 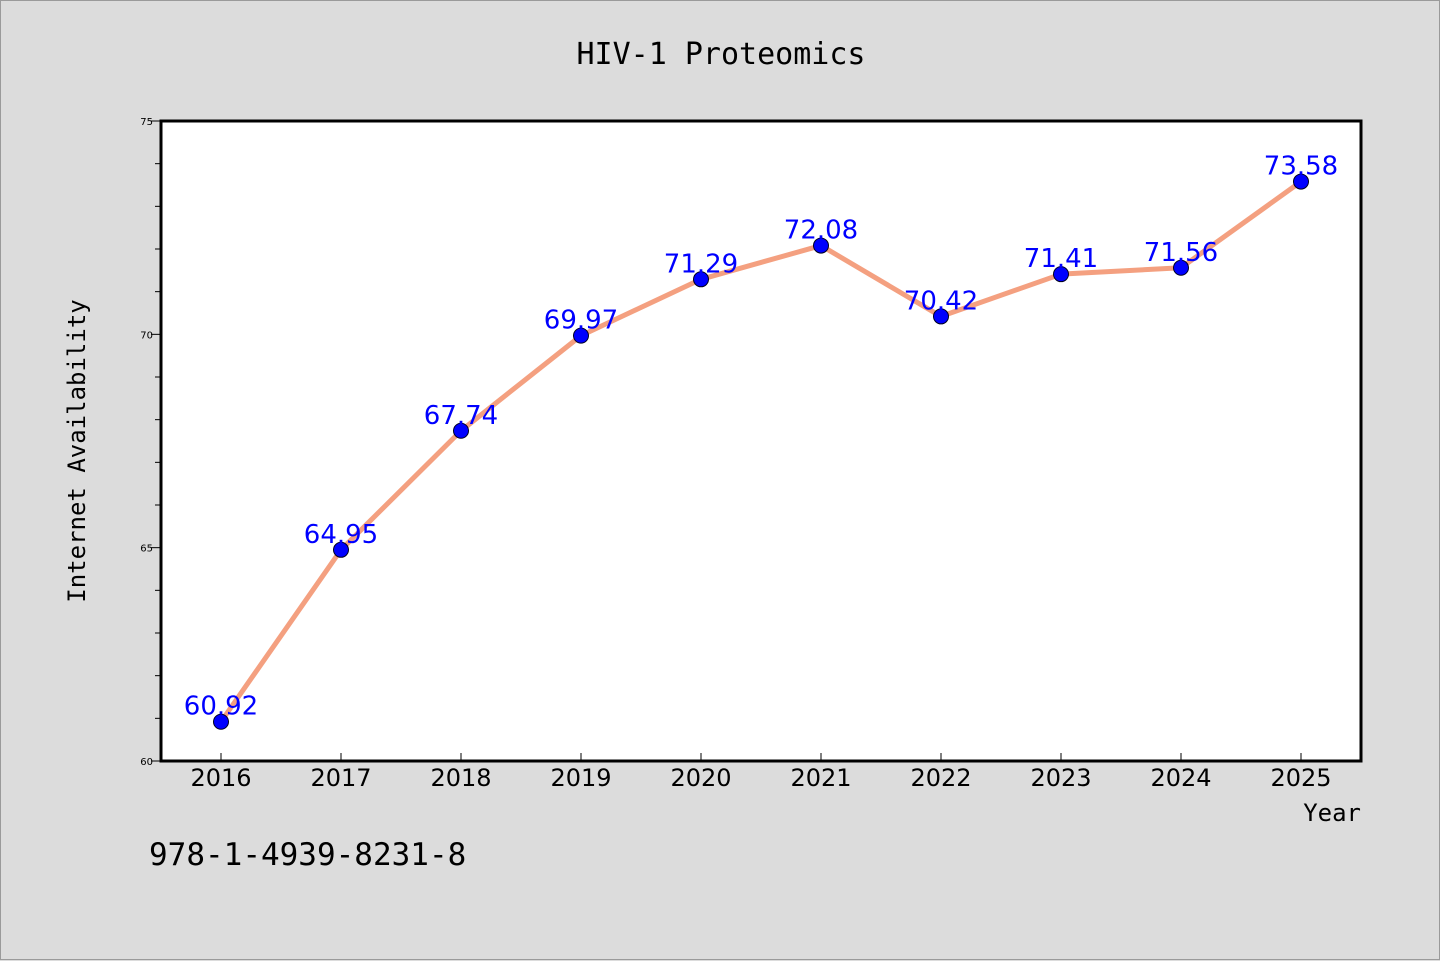 What do you see at coordinates (580, 778) in the screenshot?
I see `x-tick-label: 2019` at bounding box center [580, 778].